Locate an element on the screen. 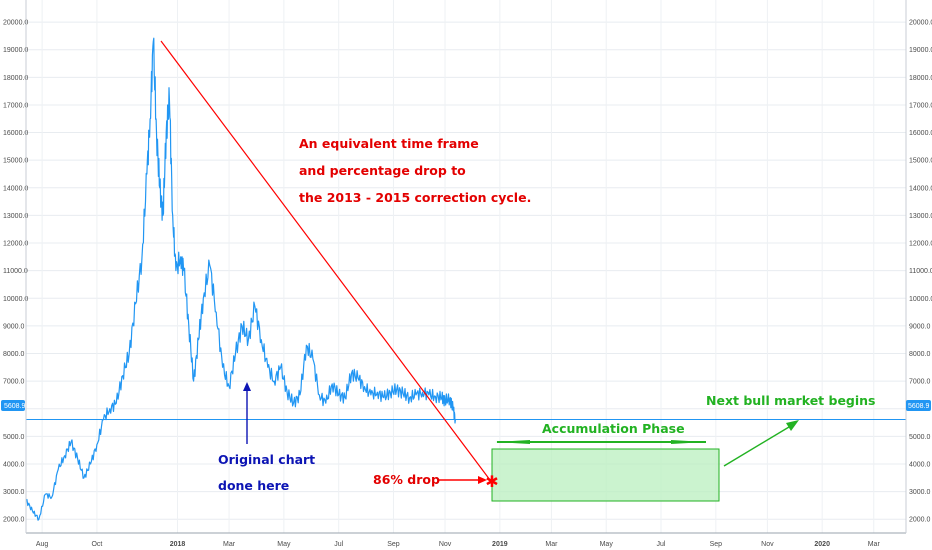  y-tick-label-right: 2000.0 is located at coordinates (920, 520).